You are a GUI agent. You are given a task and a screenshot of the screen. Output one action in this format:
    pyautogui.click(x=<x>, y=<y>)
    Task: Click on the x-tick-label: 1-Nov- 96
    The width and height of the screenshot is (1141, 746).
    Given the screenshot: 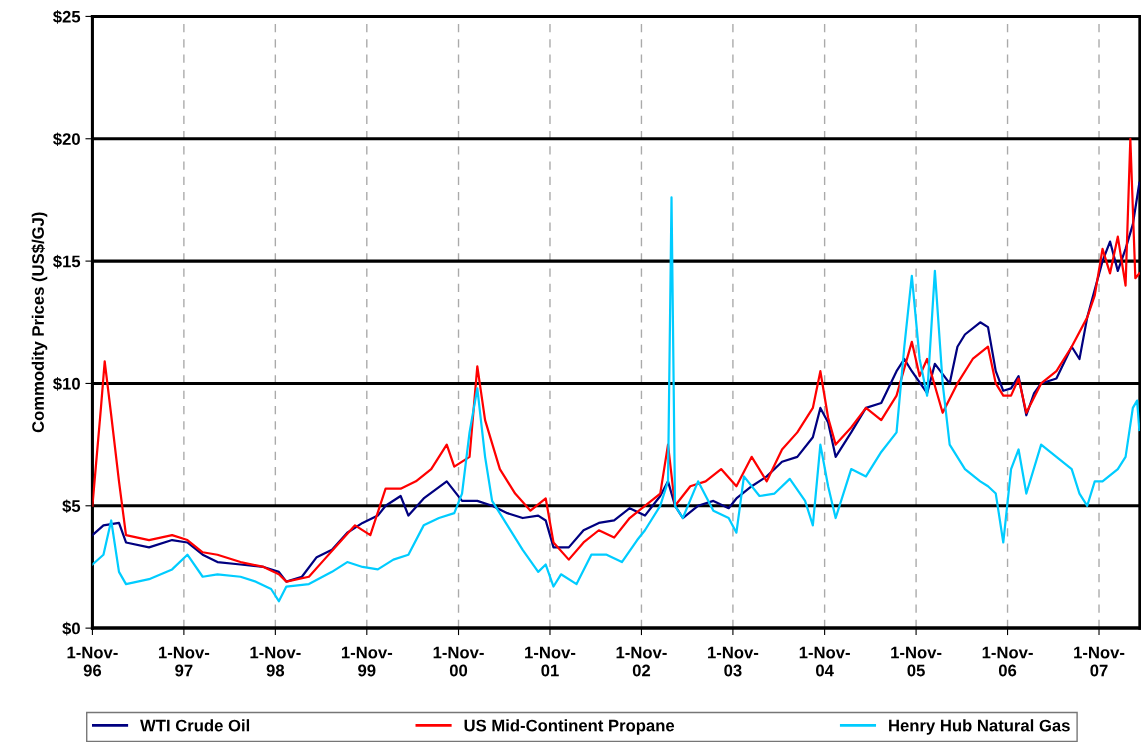 What is the action you would take?
    pyautogui.click(x=92, y=661)
    